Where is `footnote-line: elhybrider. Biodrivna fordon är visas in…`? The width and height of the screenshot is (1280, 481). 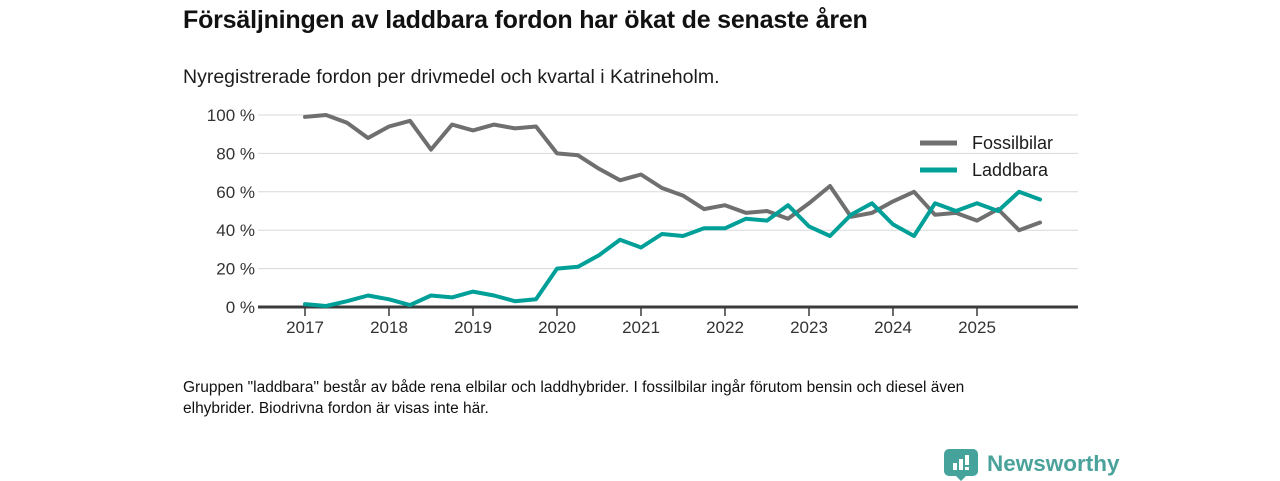
footnote-line: elhybrider. Biodrivna fordon är visas in… is located at coordinates (336, 408).